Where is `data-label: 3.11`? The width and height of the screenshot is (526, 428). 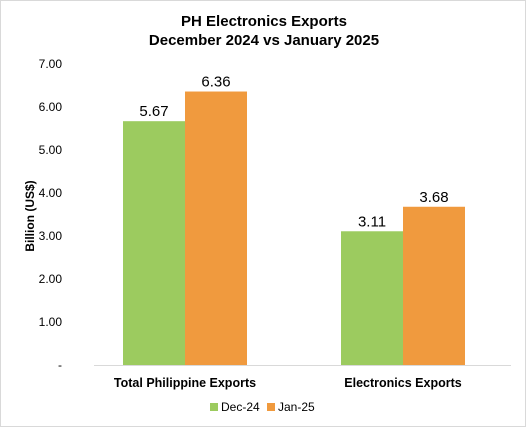
data-label: 3.11 is located at coordinates (372, 221).